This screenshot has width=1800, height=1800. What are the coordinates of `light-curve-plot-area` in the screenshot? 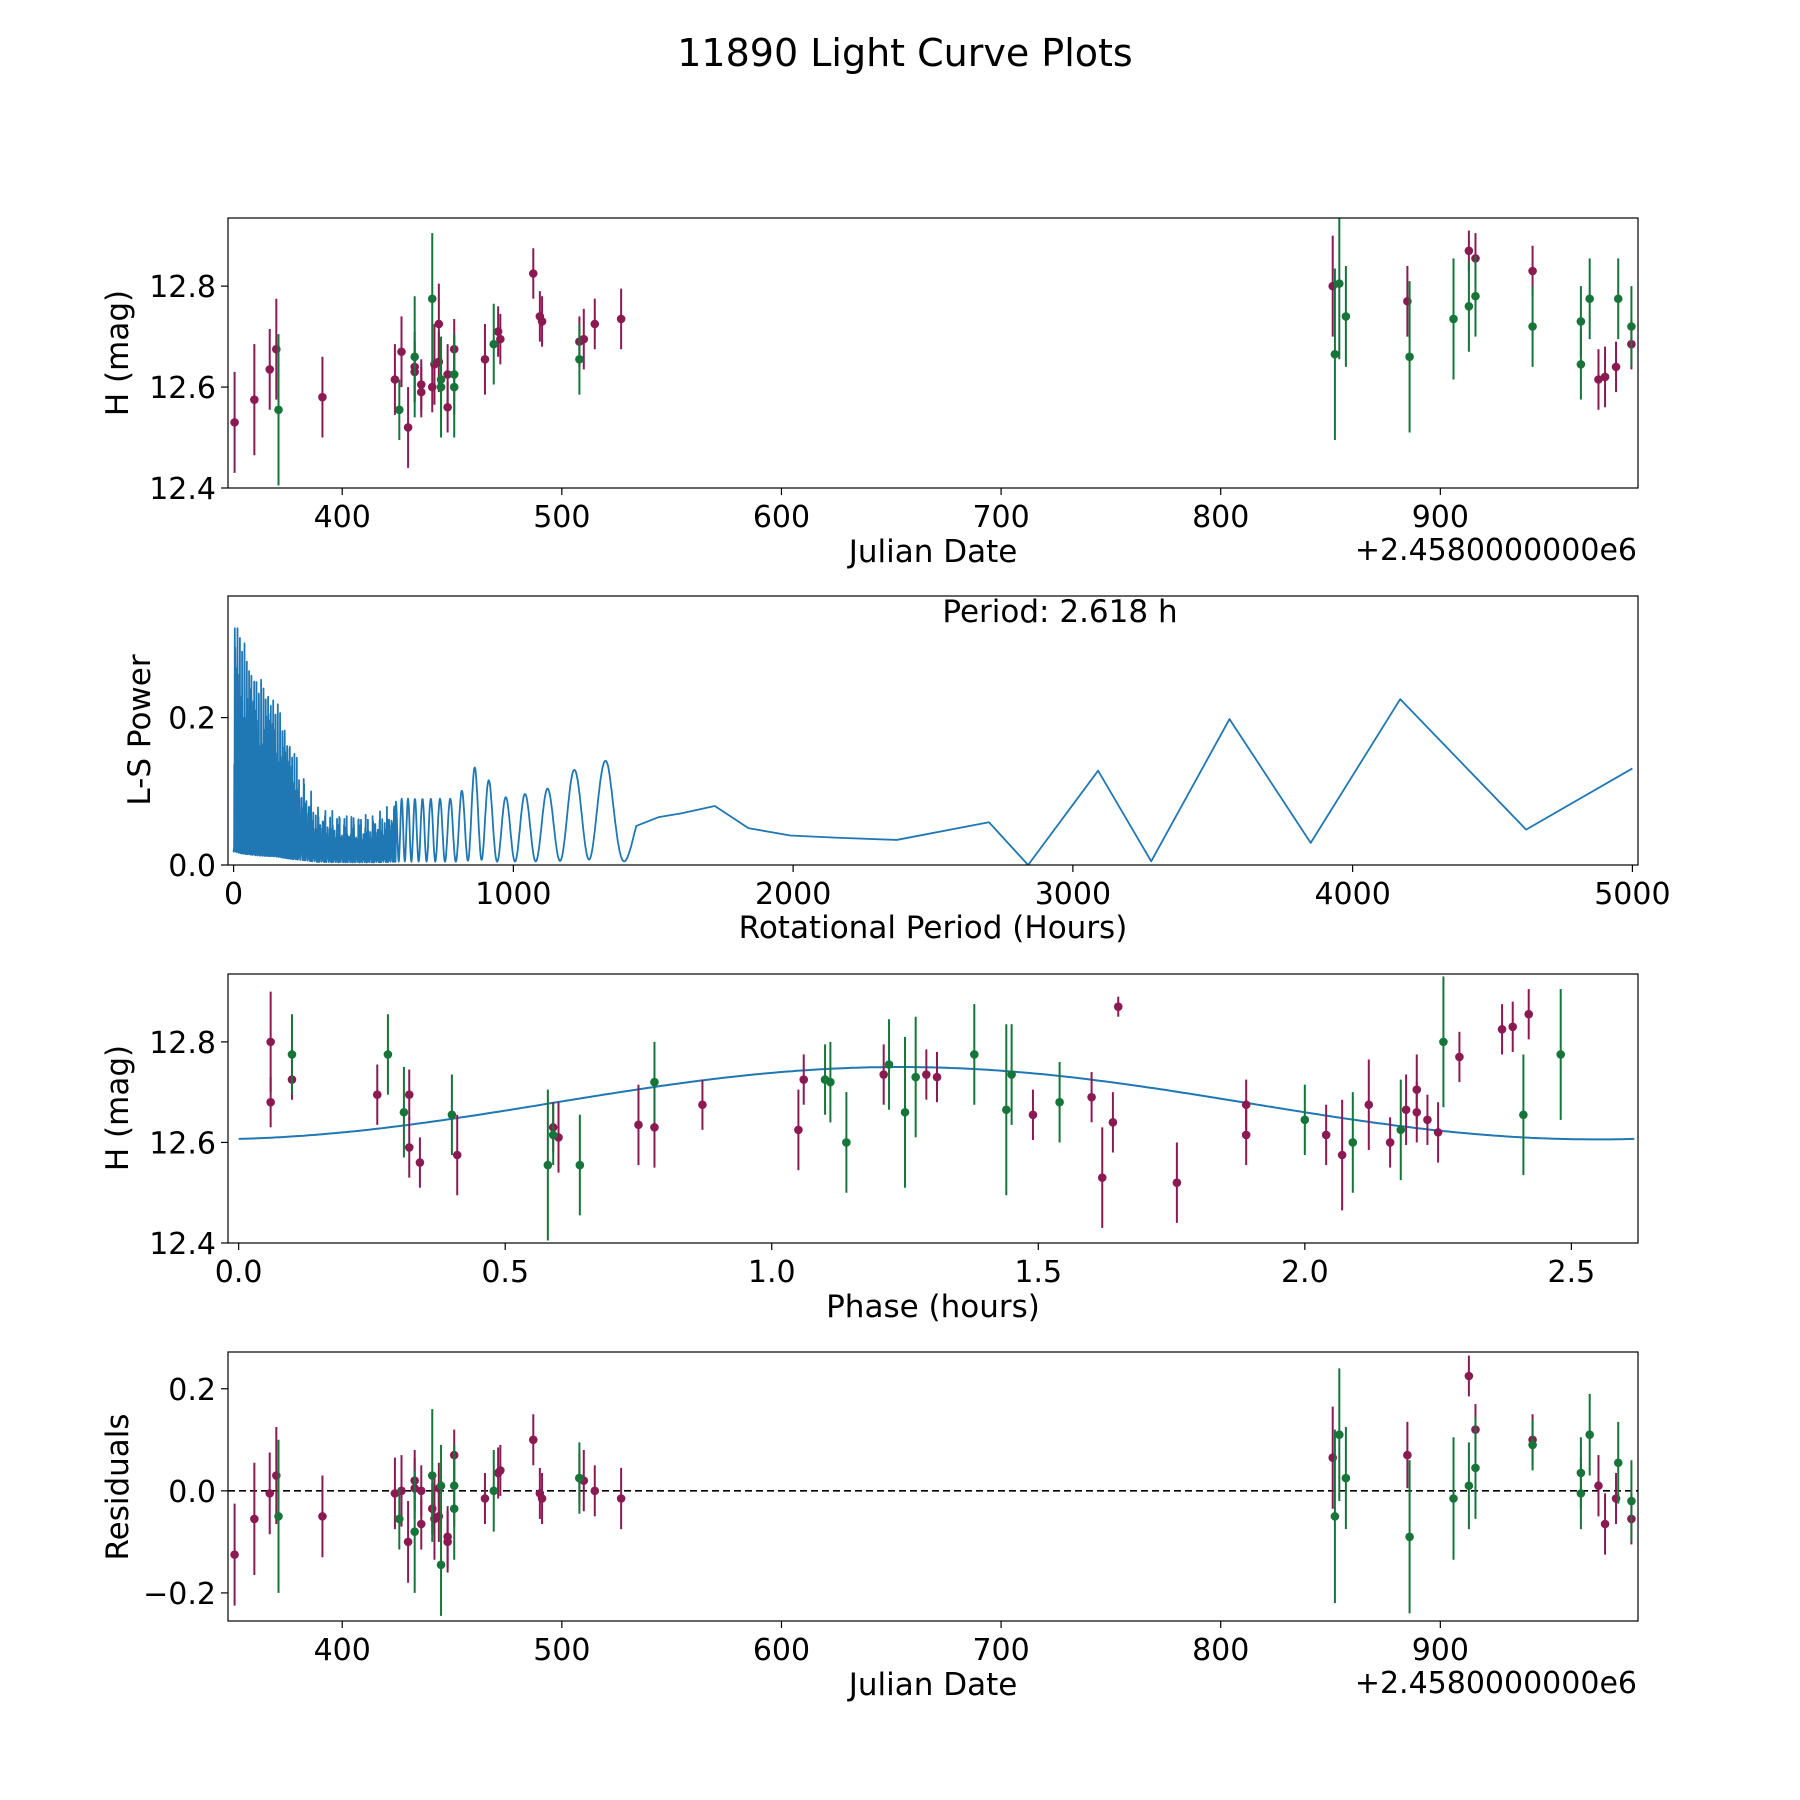 It's located at (933, 352).